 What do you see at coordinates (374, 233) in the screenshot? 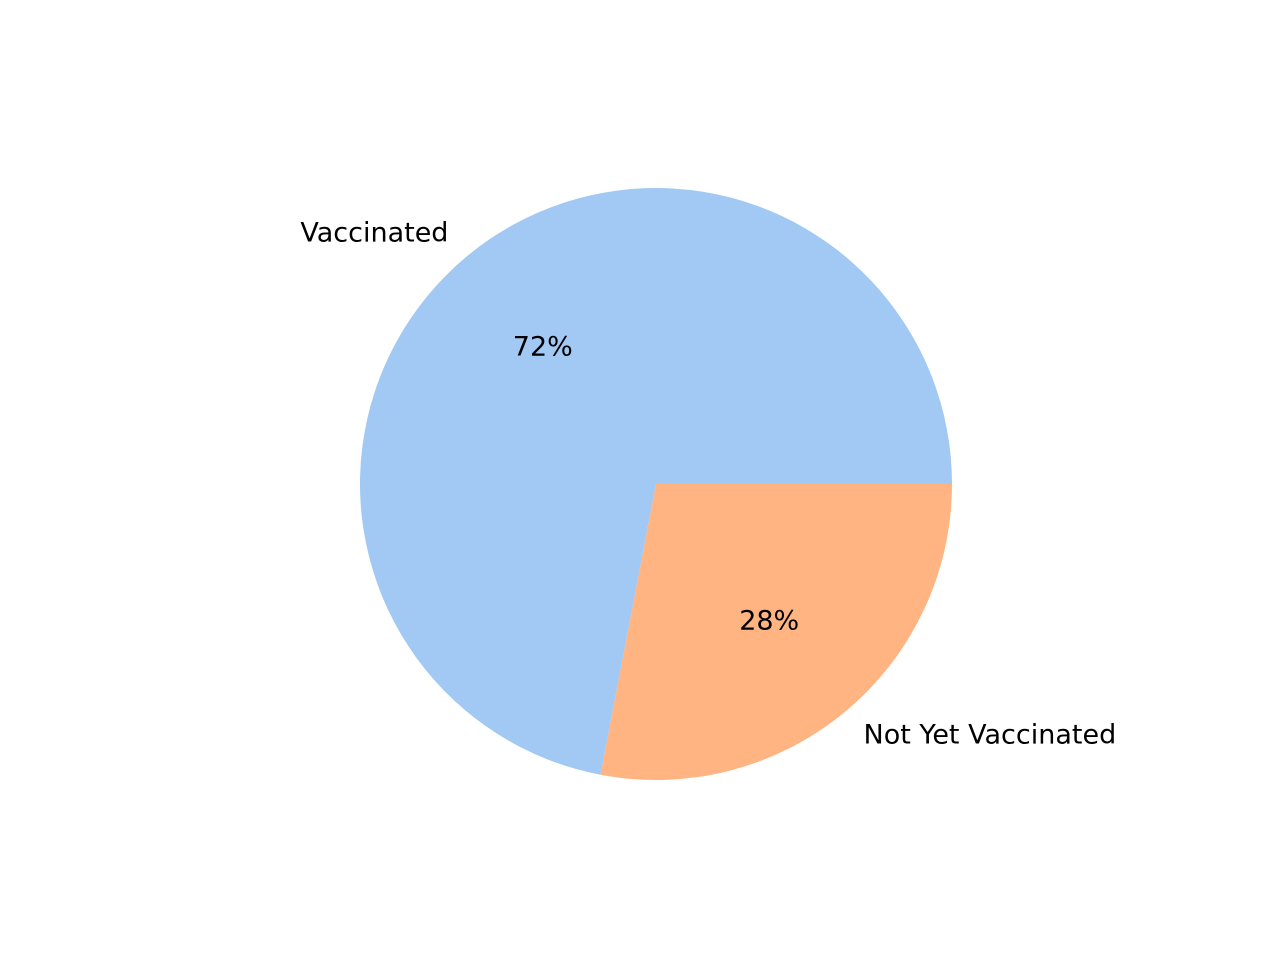
I see `slice-label-0: Vaccinated` at bounding box center [374, 233].